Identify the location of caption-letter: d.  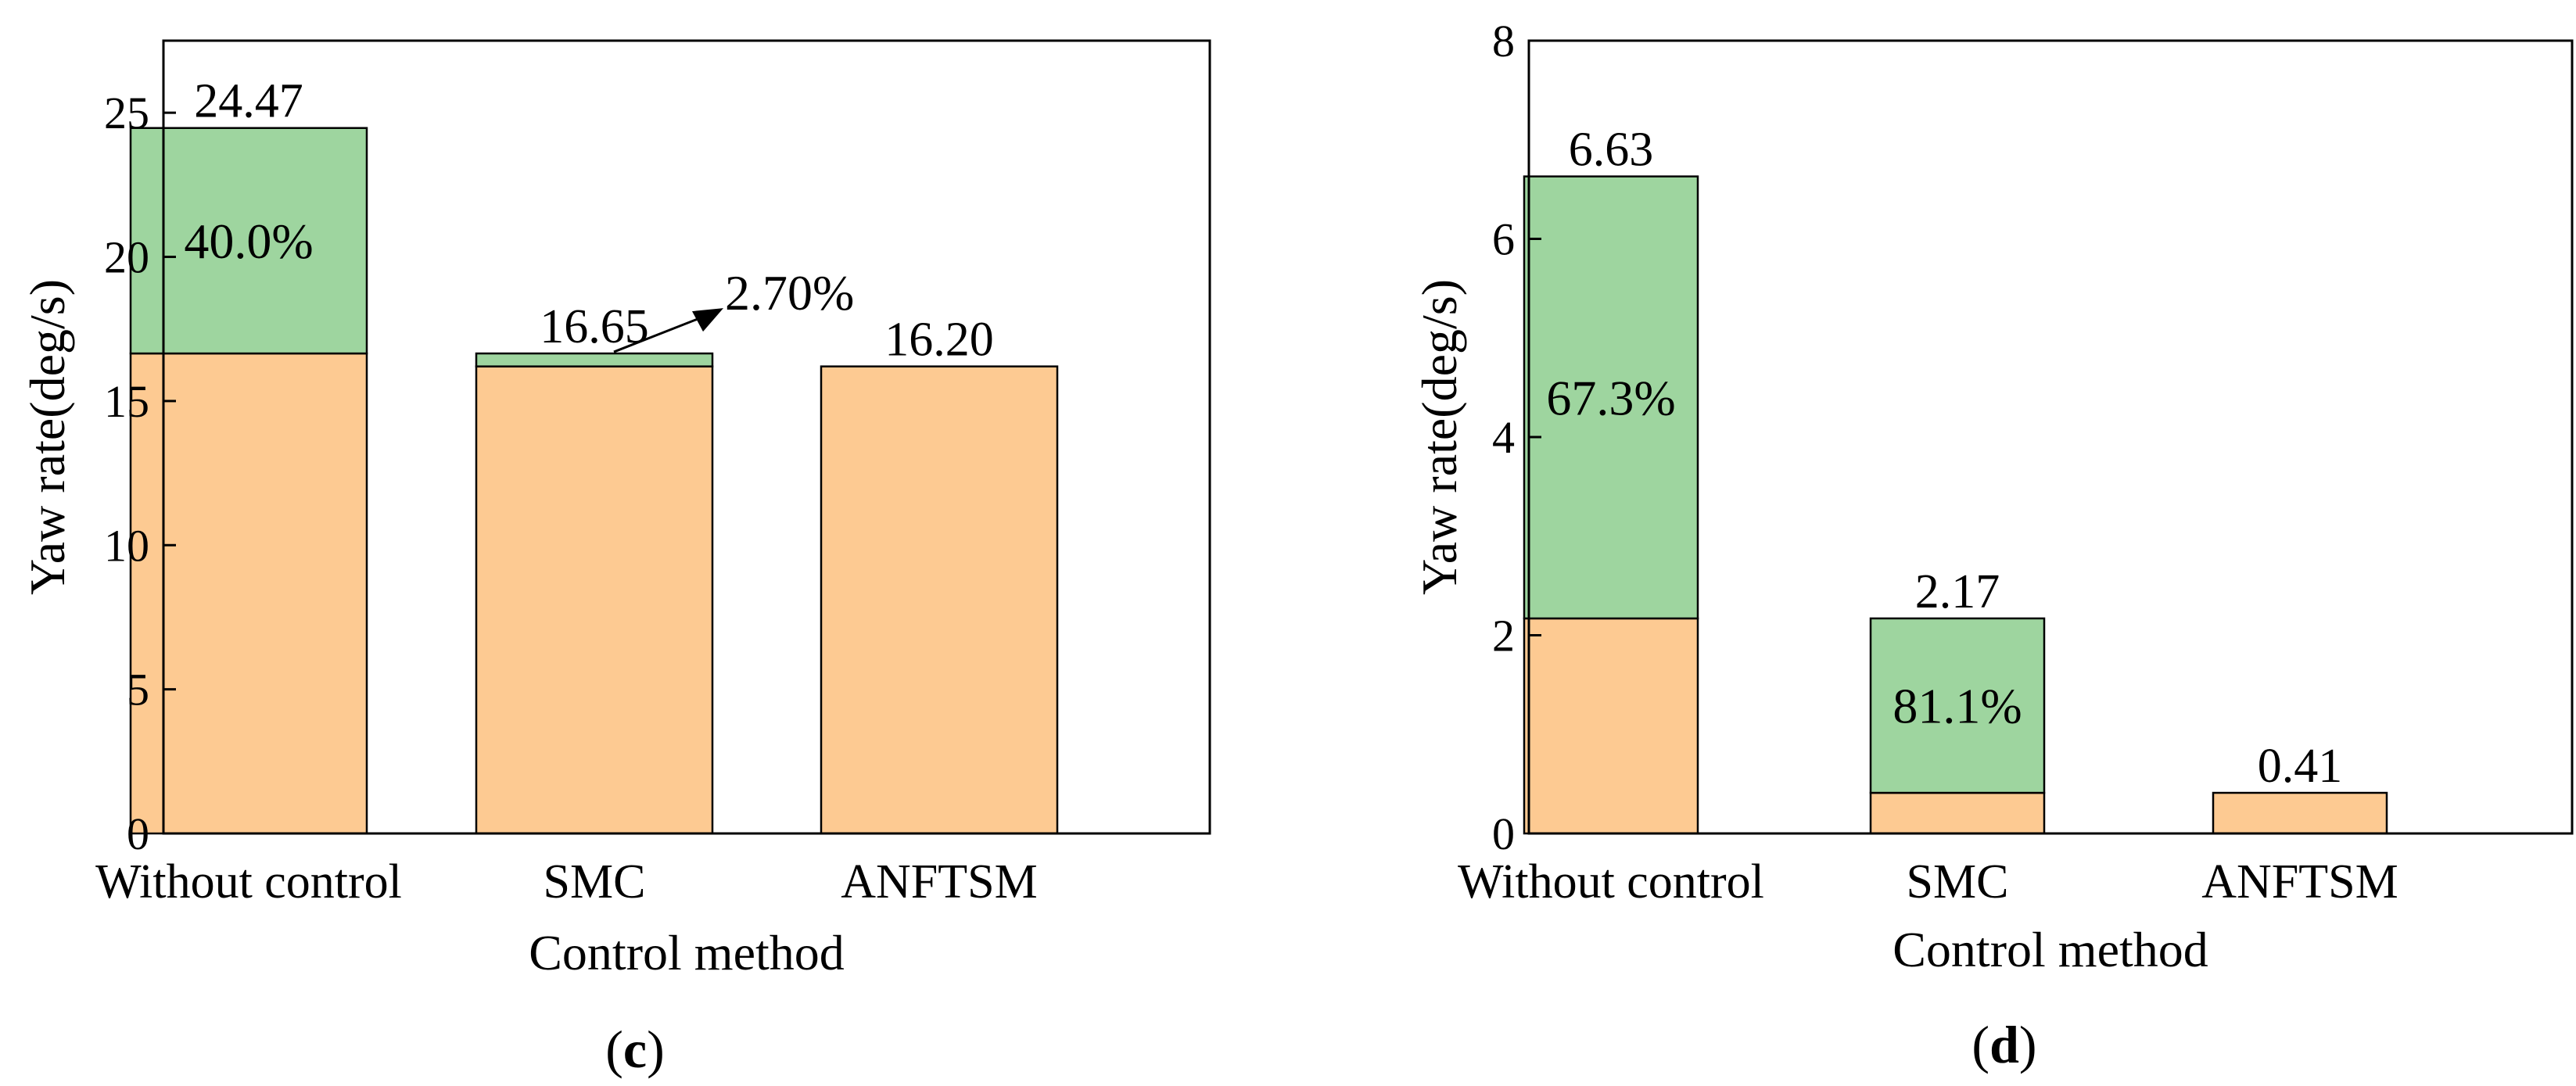
(2004, 1044).